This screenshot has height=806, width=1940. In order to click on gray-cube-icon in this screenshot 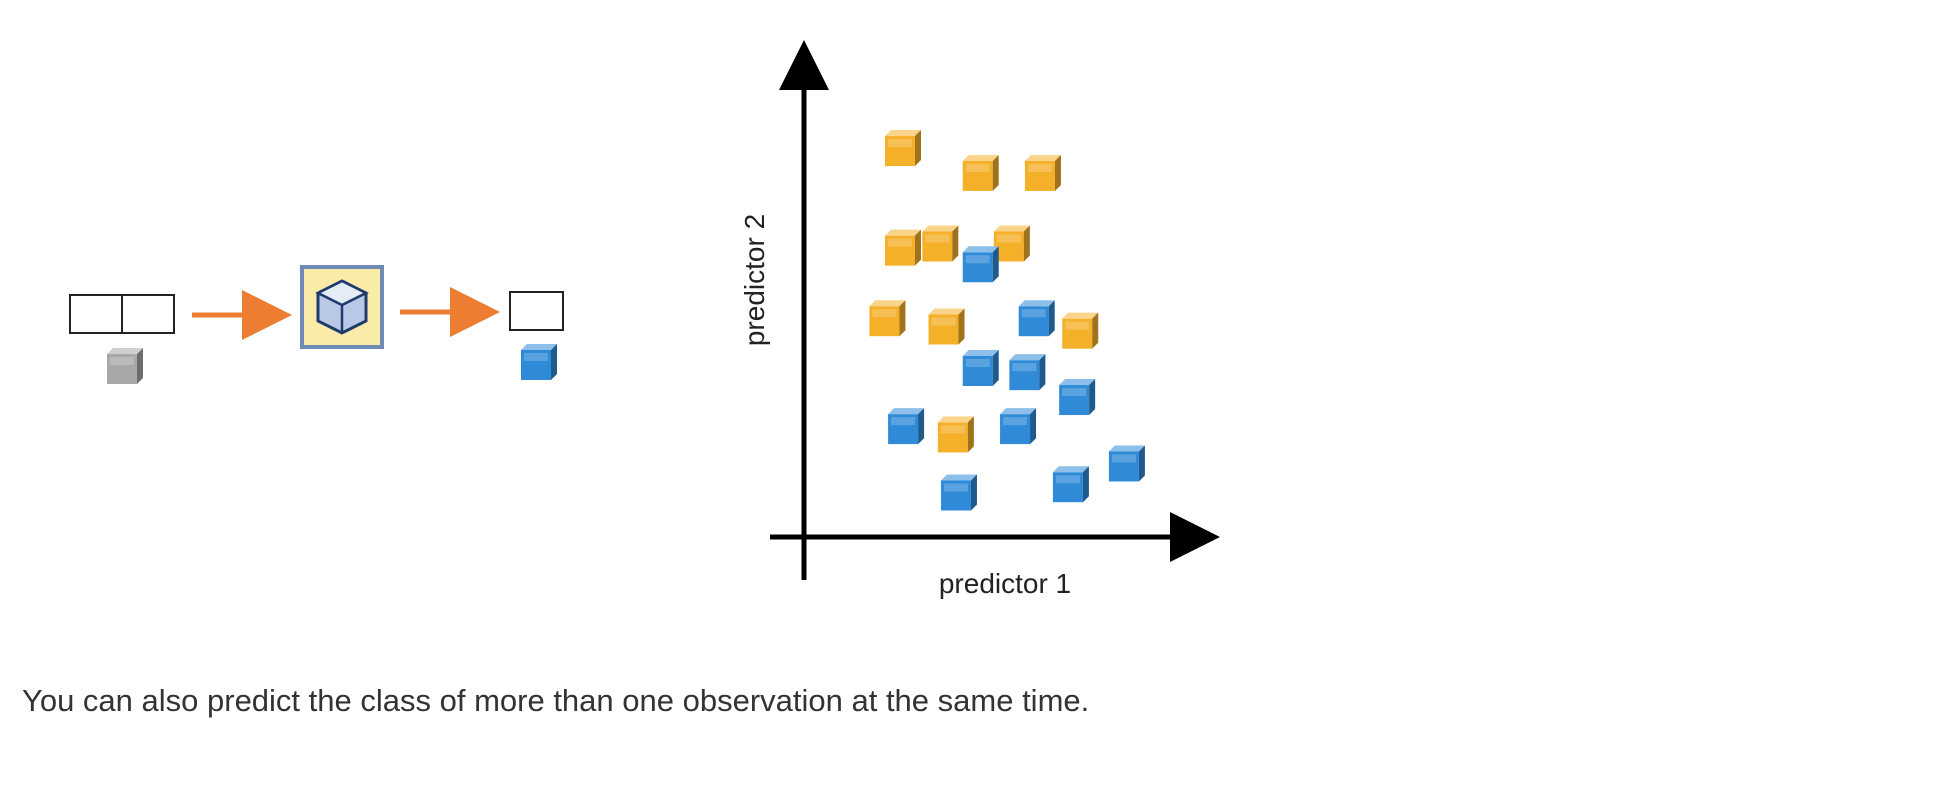, I will do `click(125, 366)`.